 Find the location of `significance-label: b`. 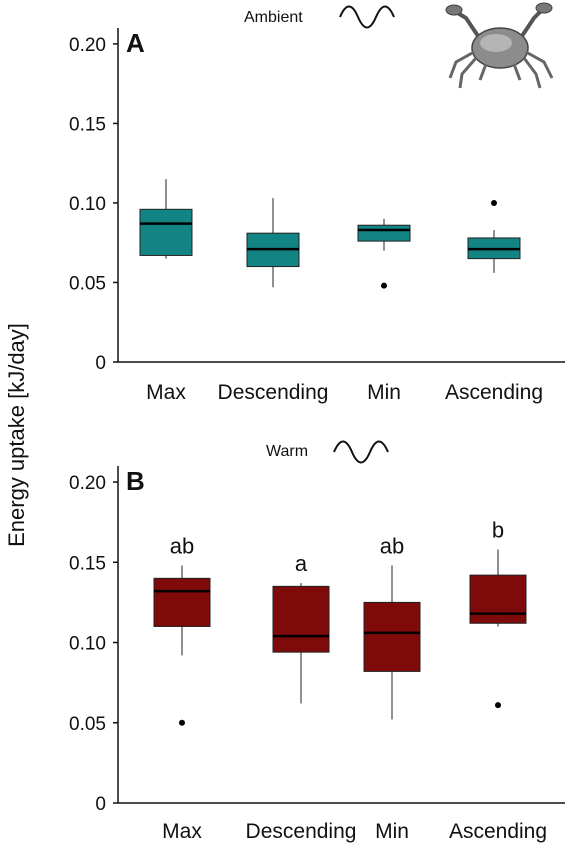

significance-label: b is located at coordinates (498, 529).